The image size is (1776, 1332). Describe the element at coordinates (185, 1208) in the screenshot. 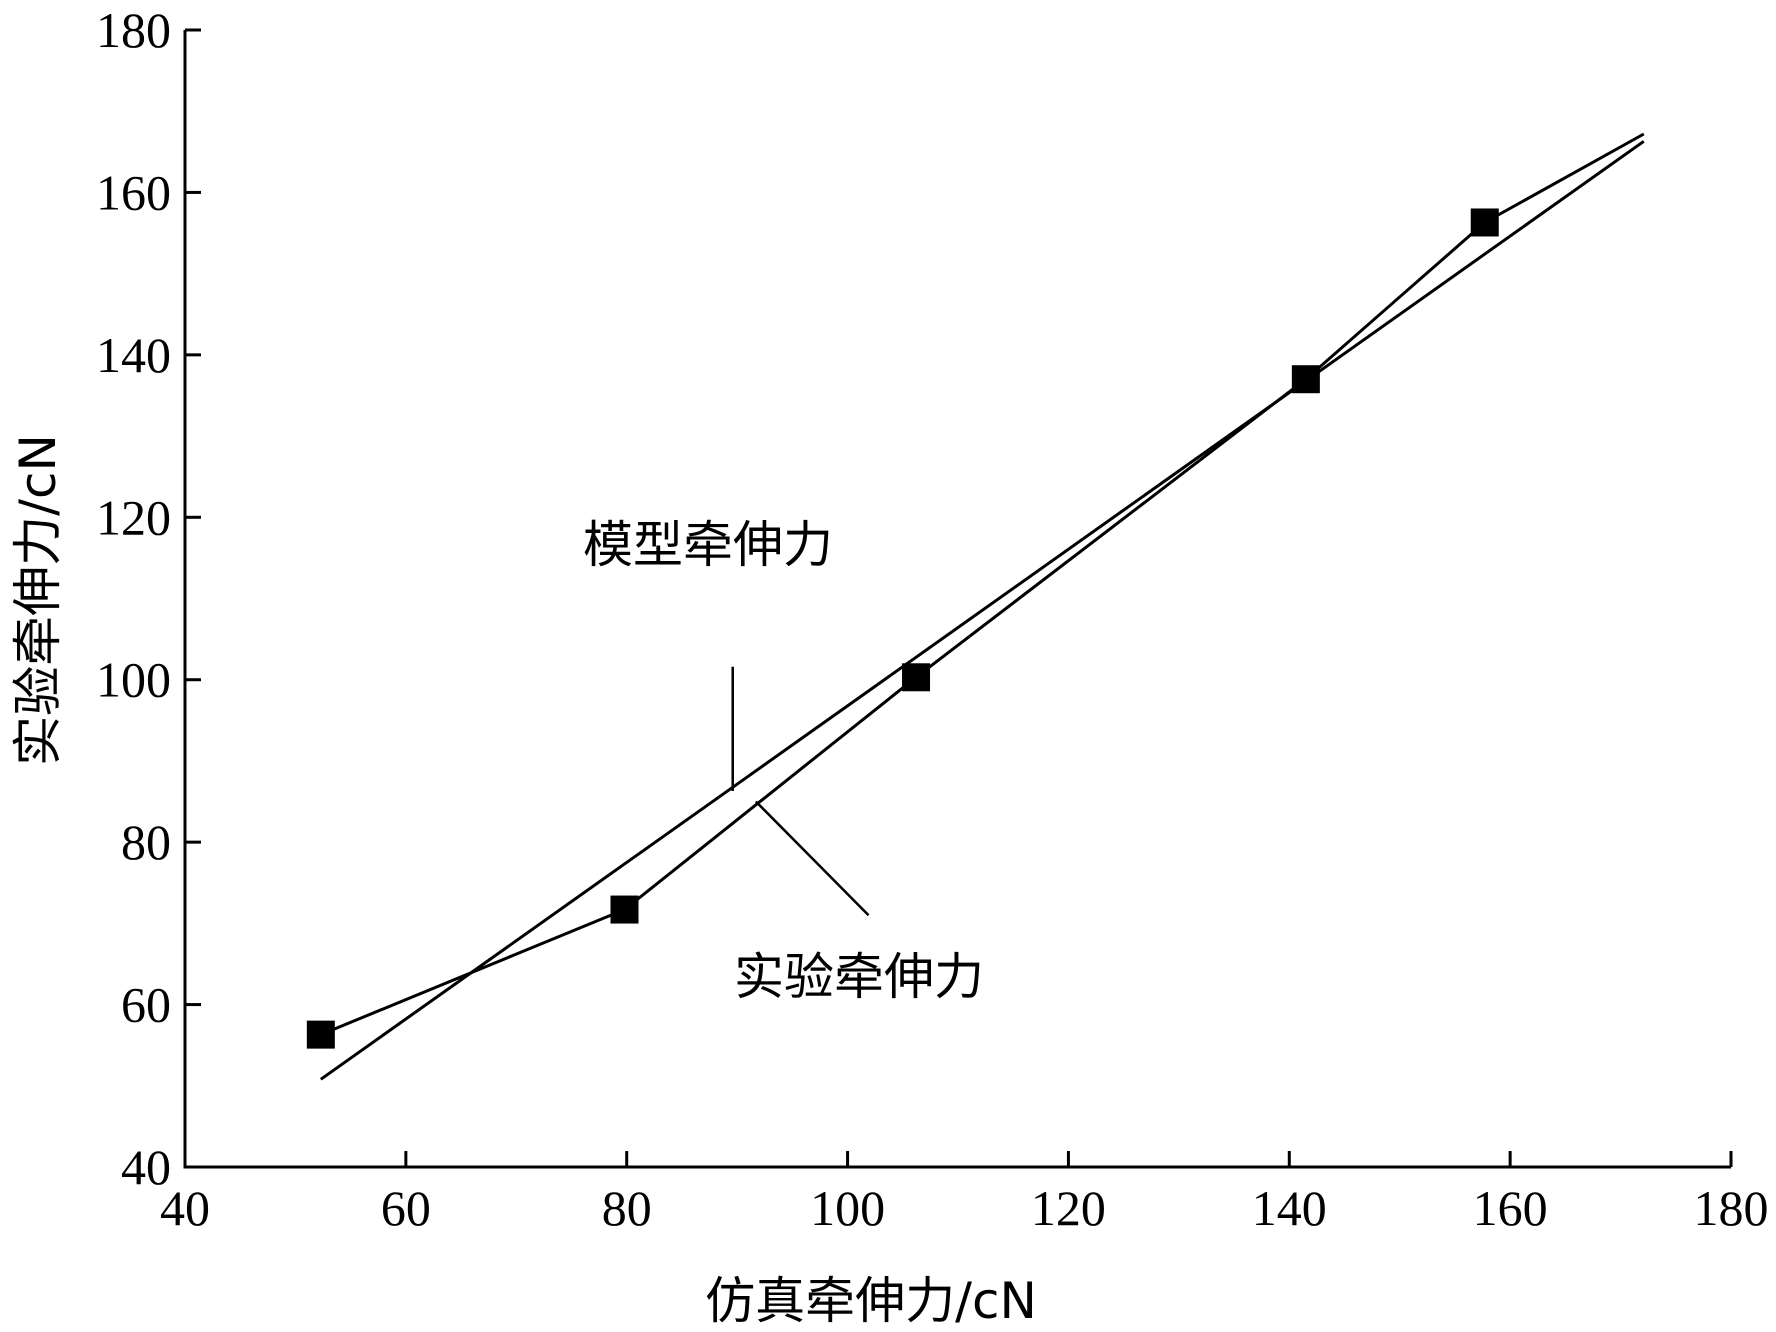

I see `x-tick-label: 40` at that location.